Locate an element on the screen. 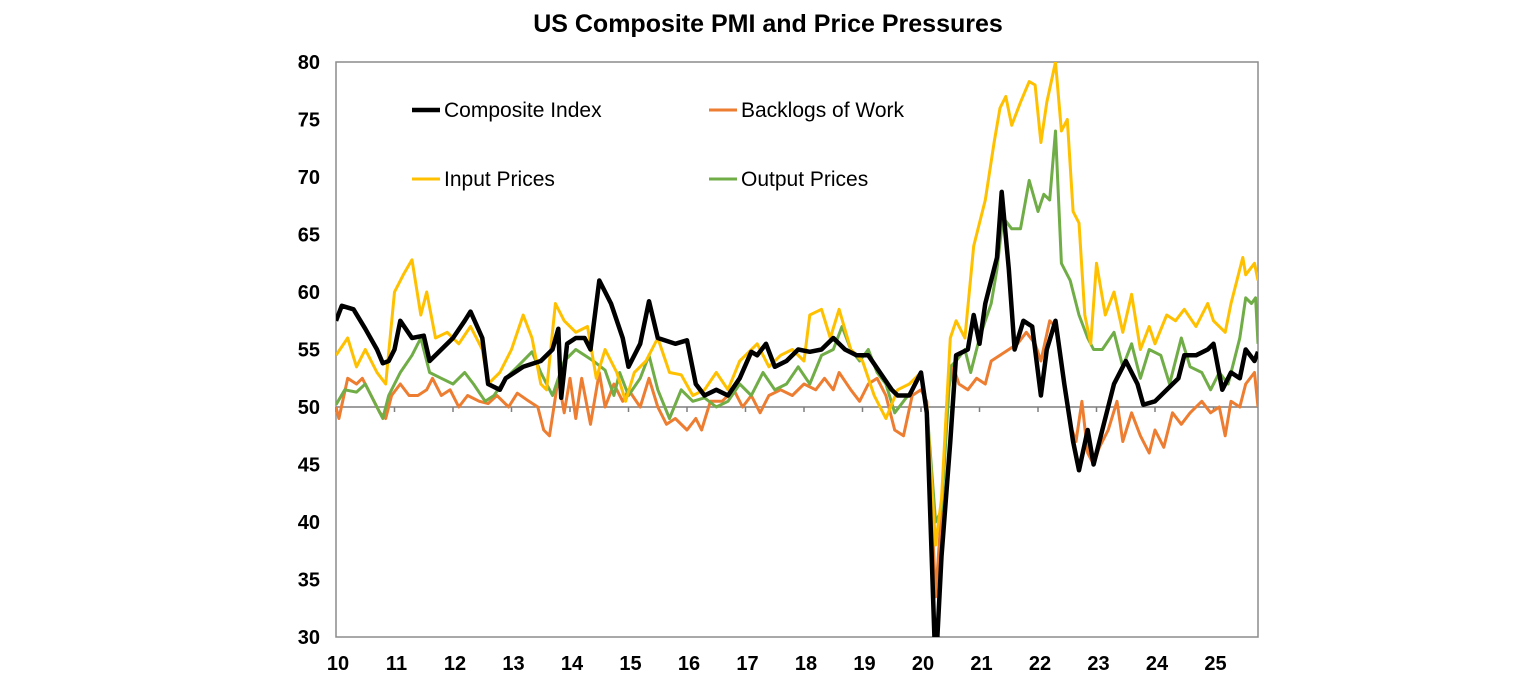  x-tick-label: 10 is located at coordinates (338, 664).